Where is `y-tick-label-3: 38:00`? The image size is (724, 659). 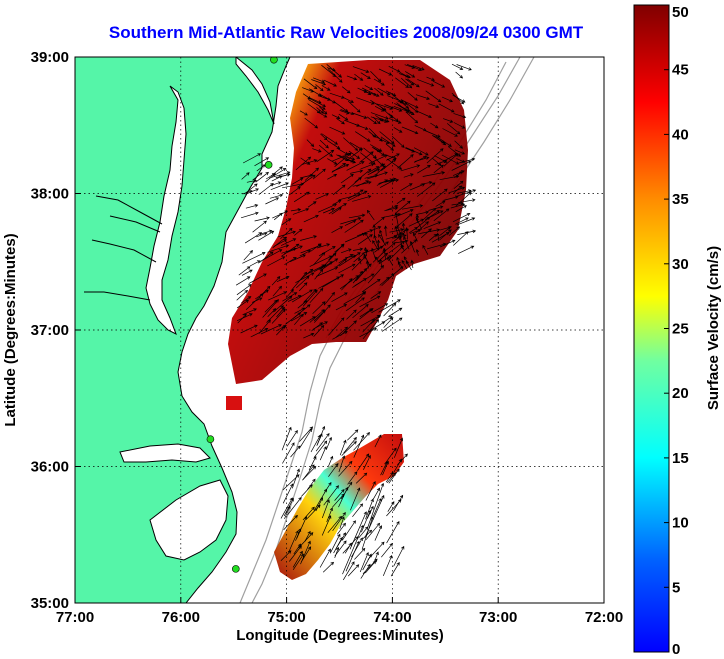 y-tick-label-3: 38:00 is located at coordinates (50, 194).